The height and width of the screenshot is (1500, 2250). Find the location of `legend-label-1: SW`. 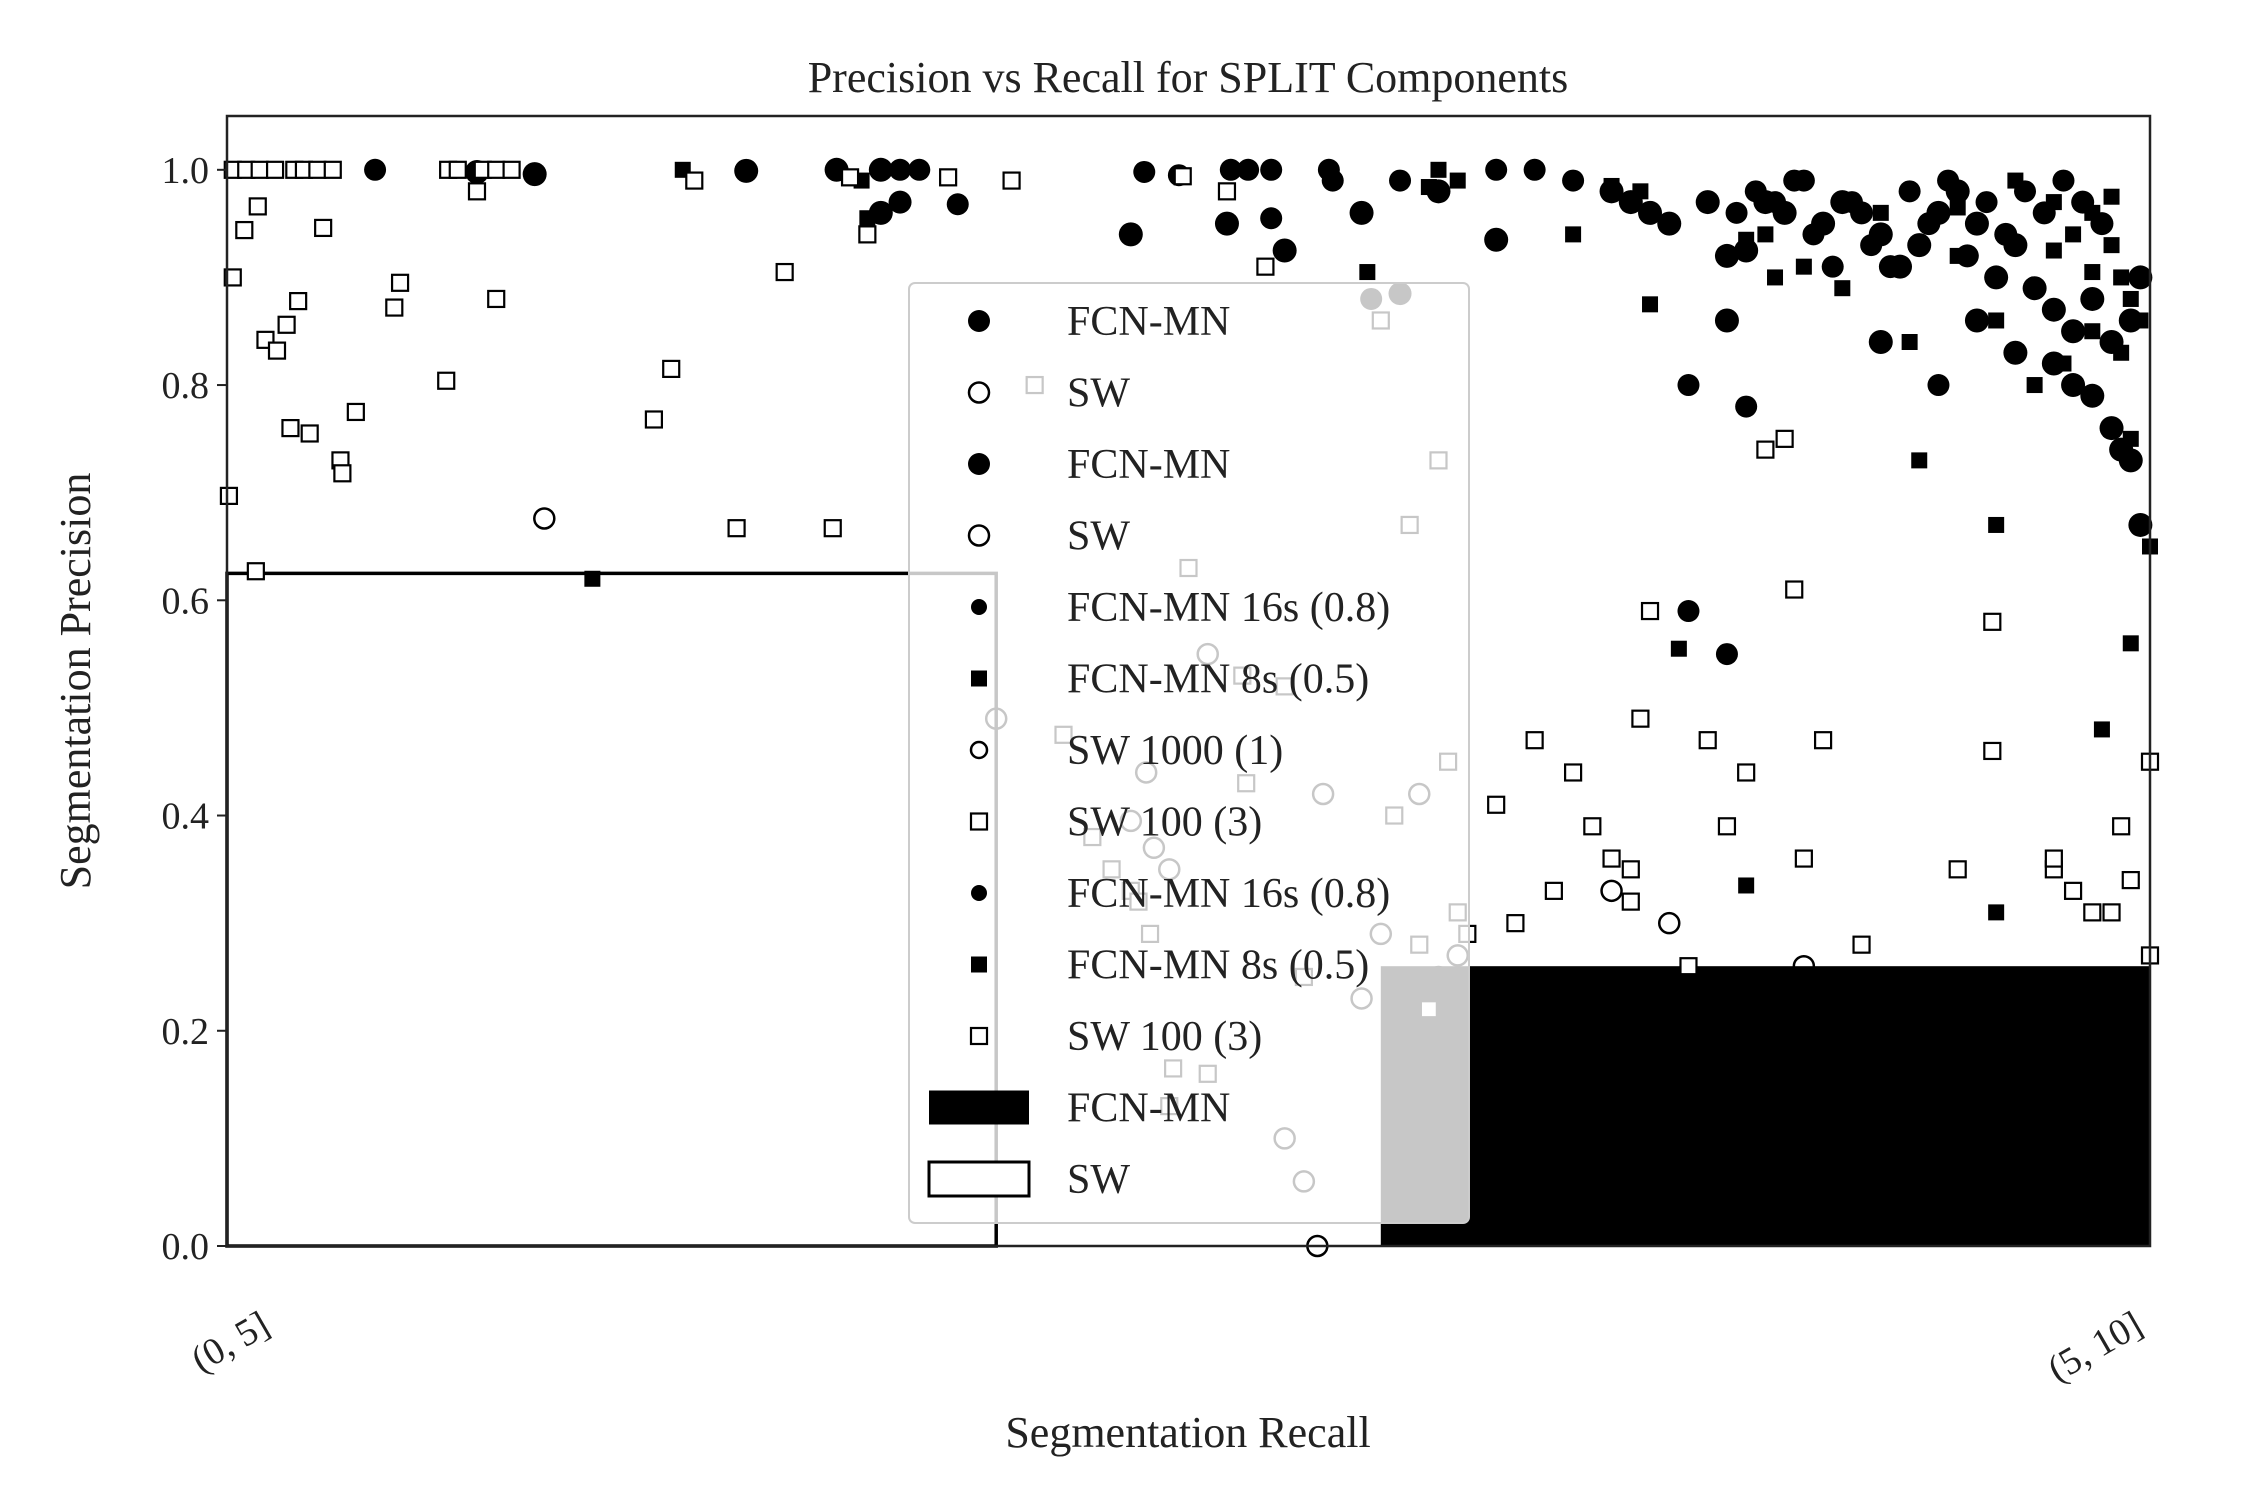

legend-label-1: SW is located at coordinates (1098, 394).